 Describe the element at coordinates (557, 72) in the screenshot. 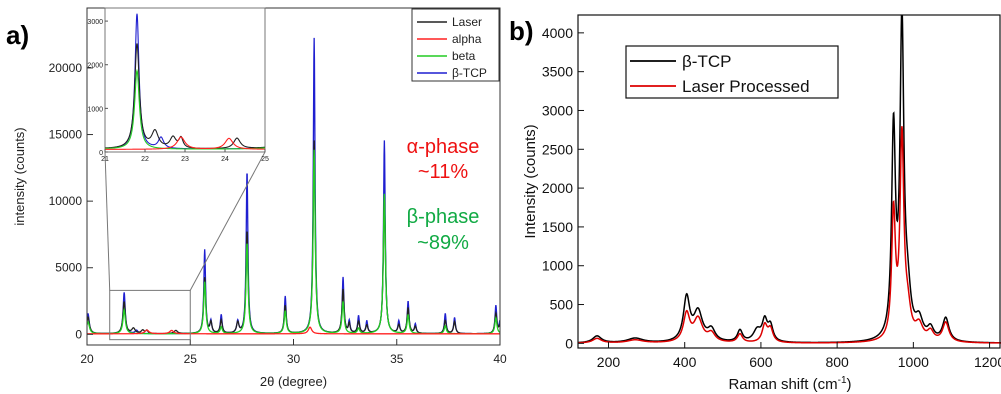

I see `y-tick-label: 3500` at that location.